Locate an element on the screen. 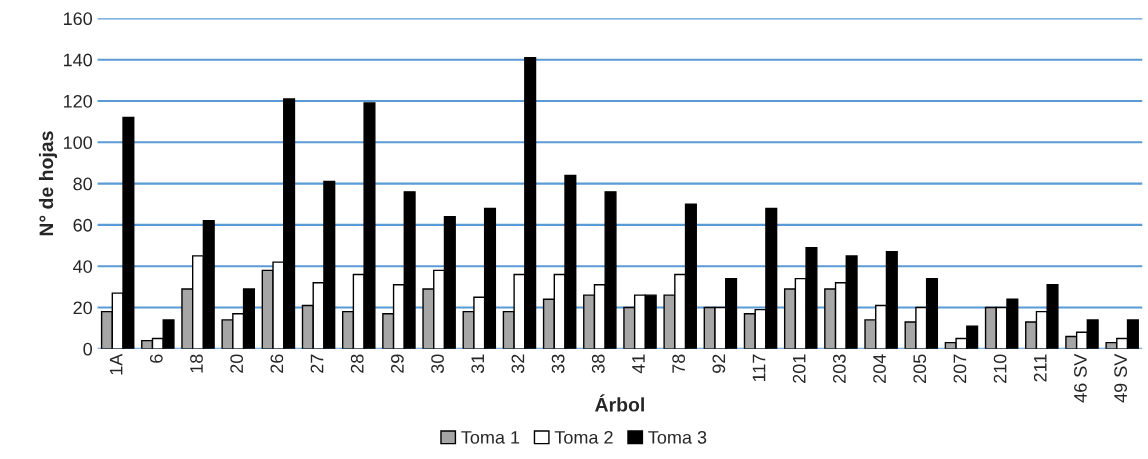  x-tick-label: 211 is located at coordinates (1040, 368).